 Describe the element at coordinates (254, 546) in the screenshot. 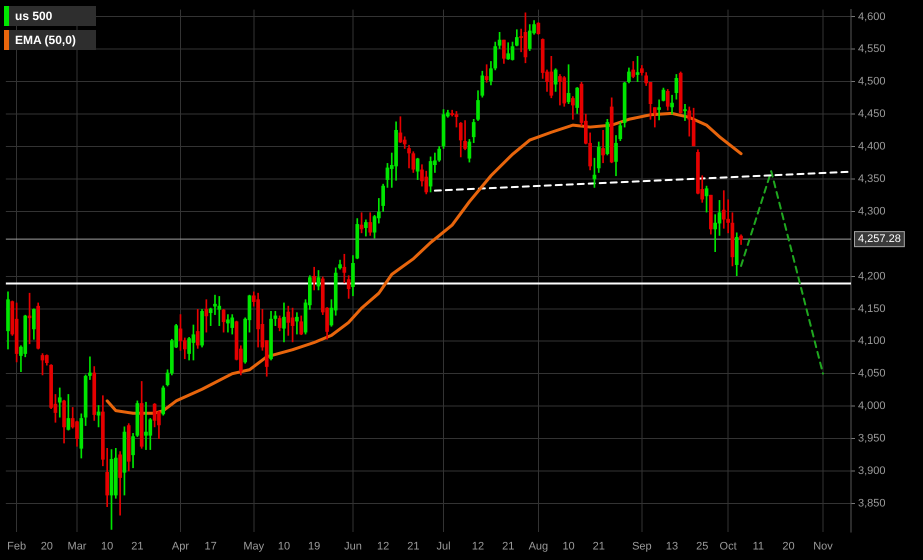

I see `x-tick-label: May` at that location.